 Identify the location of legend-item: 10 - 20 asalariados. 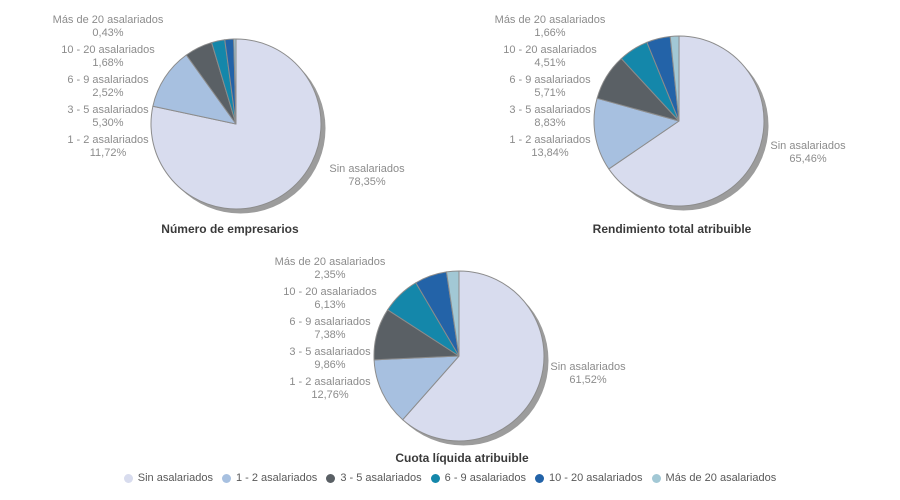
(588, 478).